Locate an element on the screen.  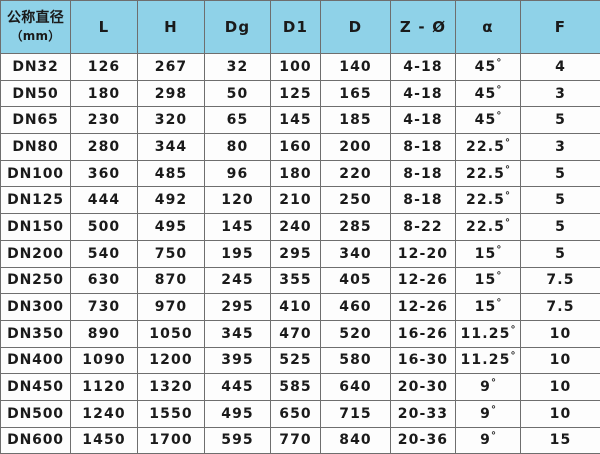
column-header-d: D is located at coordinates (356, 27).